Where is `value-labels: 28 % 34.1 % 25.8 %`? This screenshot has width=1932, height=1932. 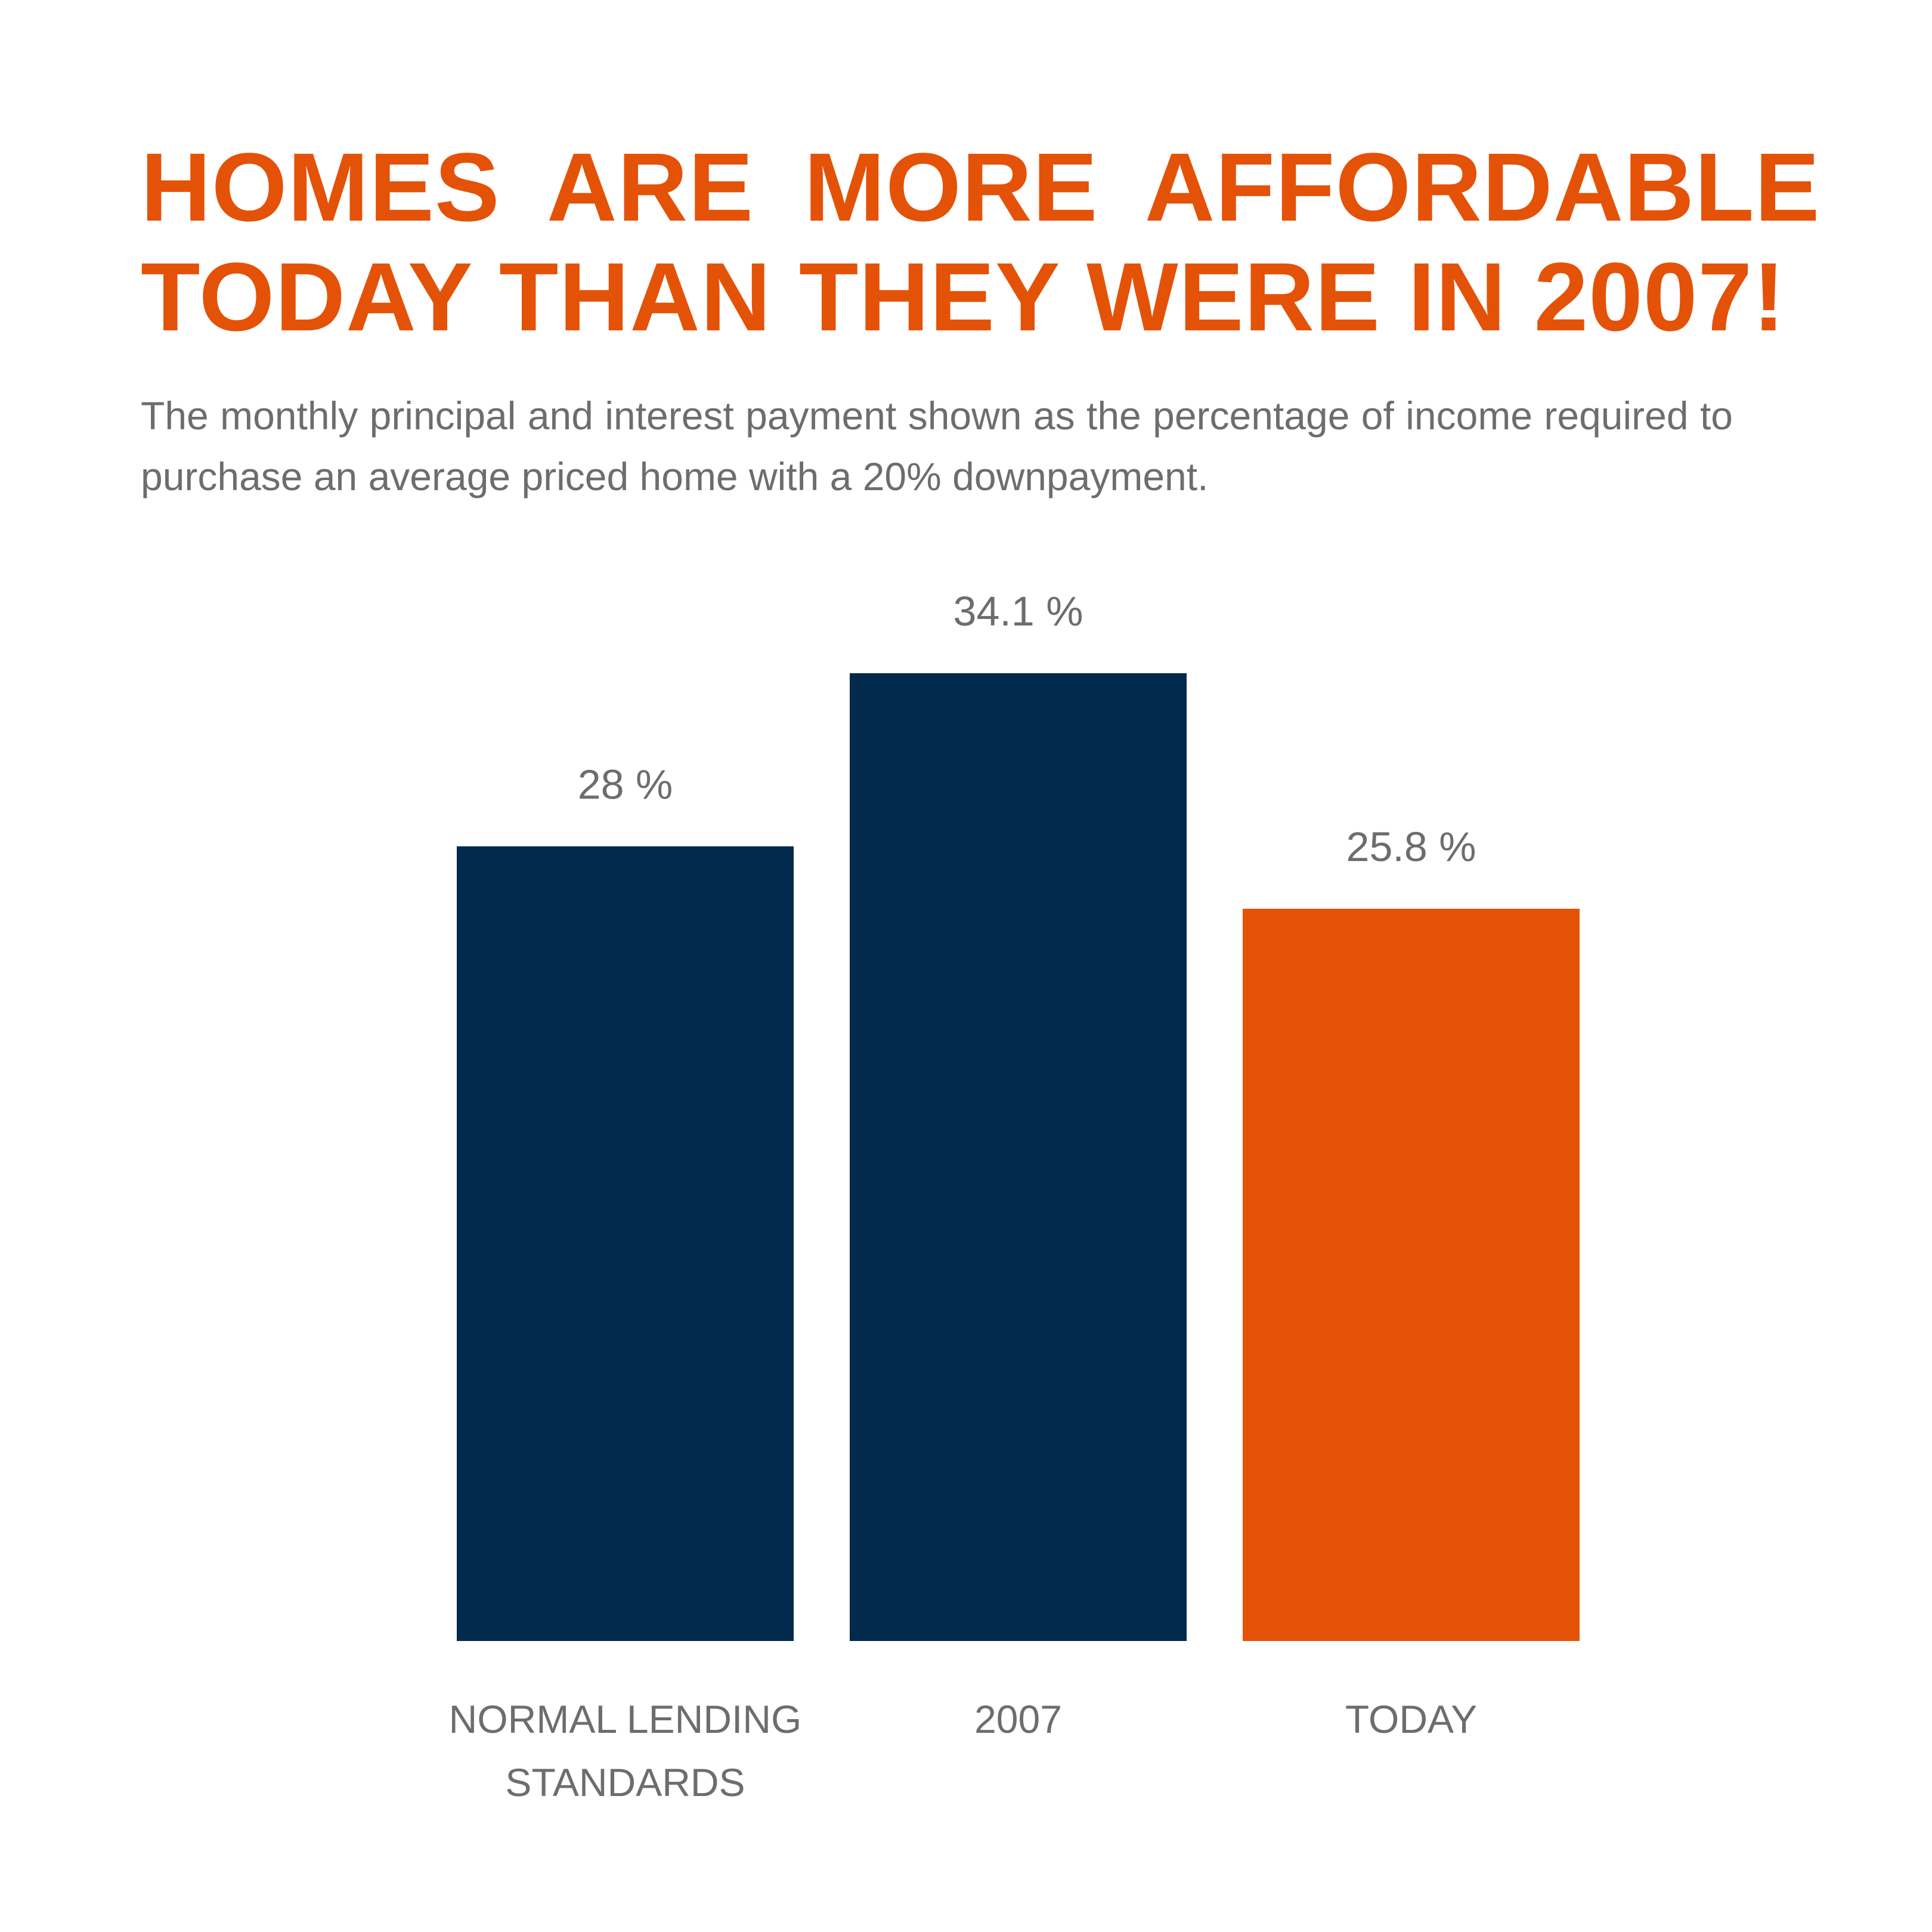 value-labels: 28 % 34.1 % 25.8 % is located at coordinates (1027, 729).